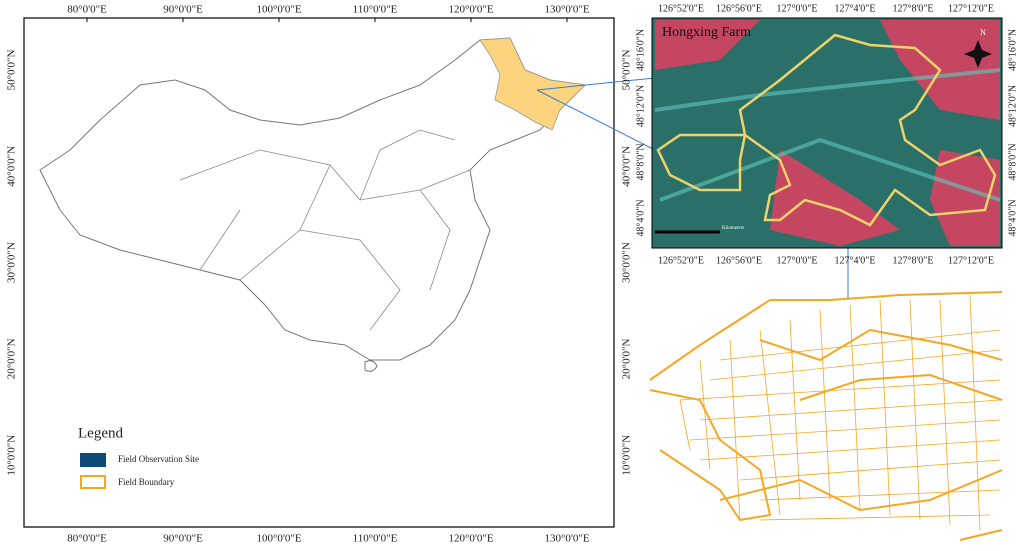 The height and width of the screenshot is (551, 1024). What do you see at coordinates (100, 433) in the screenshot?
I see `legend-title: Legend` at bounding box center [100, 433].